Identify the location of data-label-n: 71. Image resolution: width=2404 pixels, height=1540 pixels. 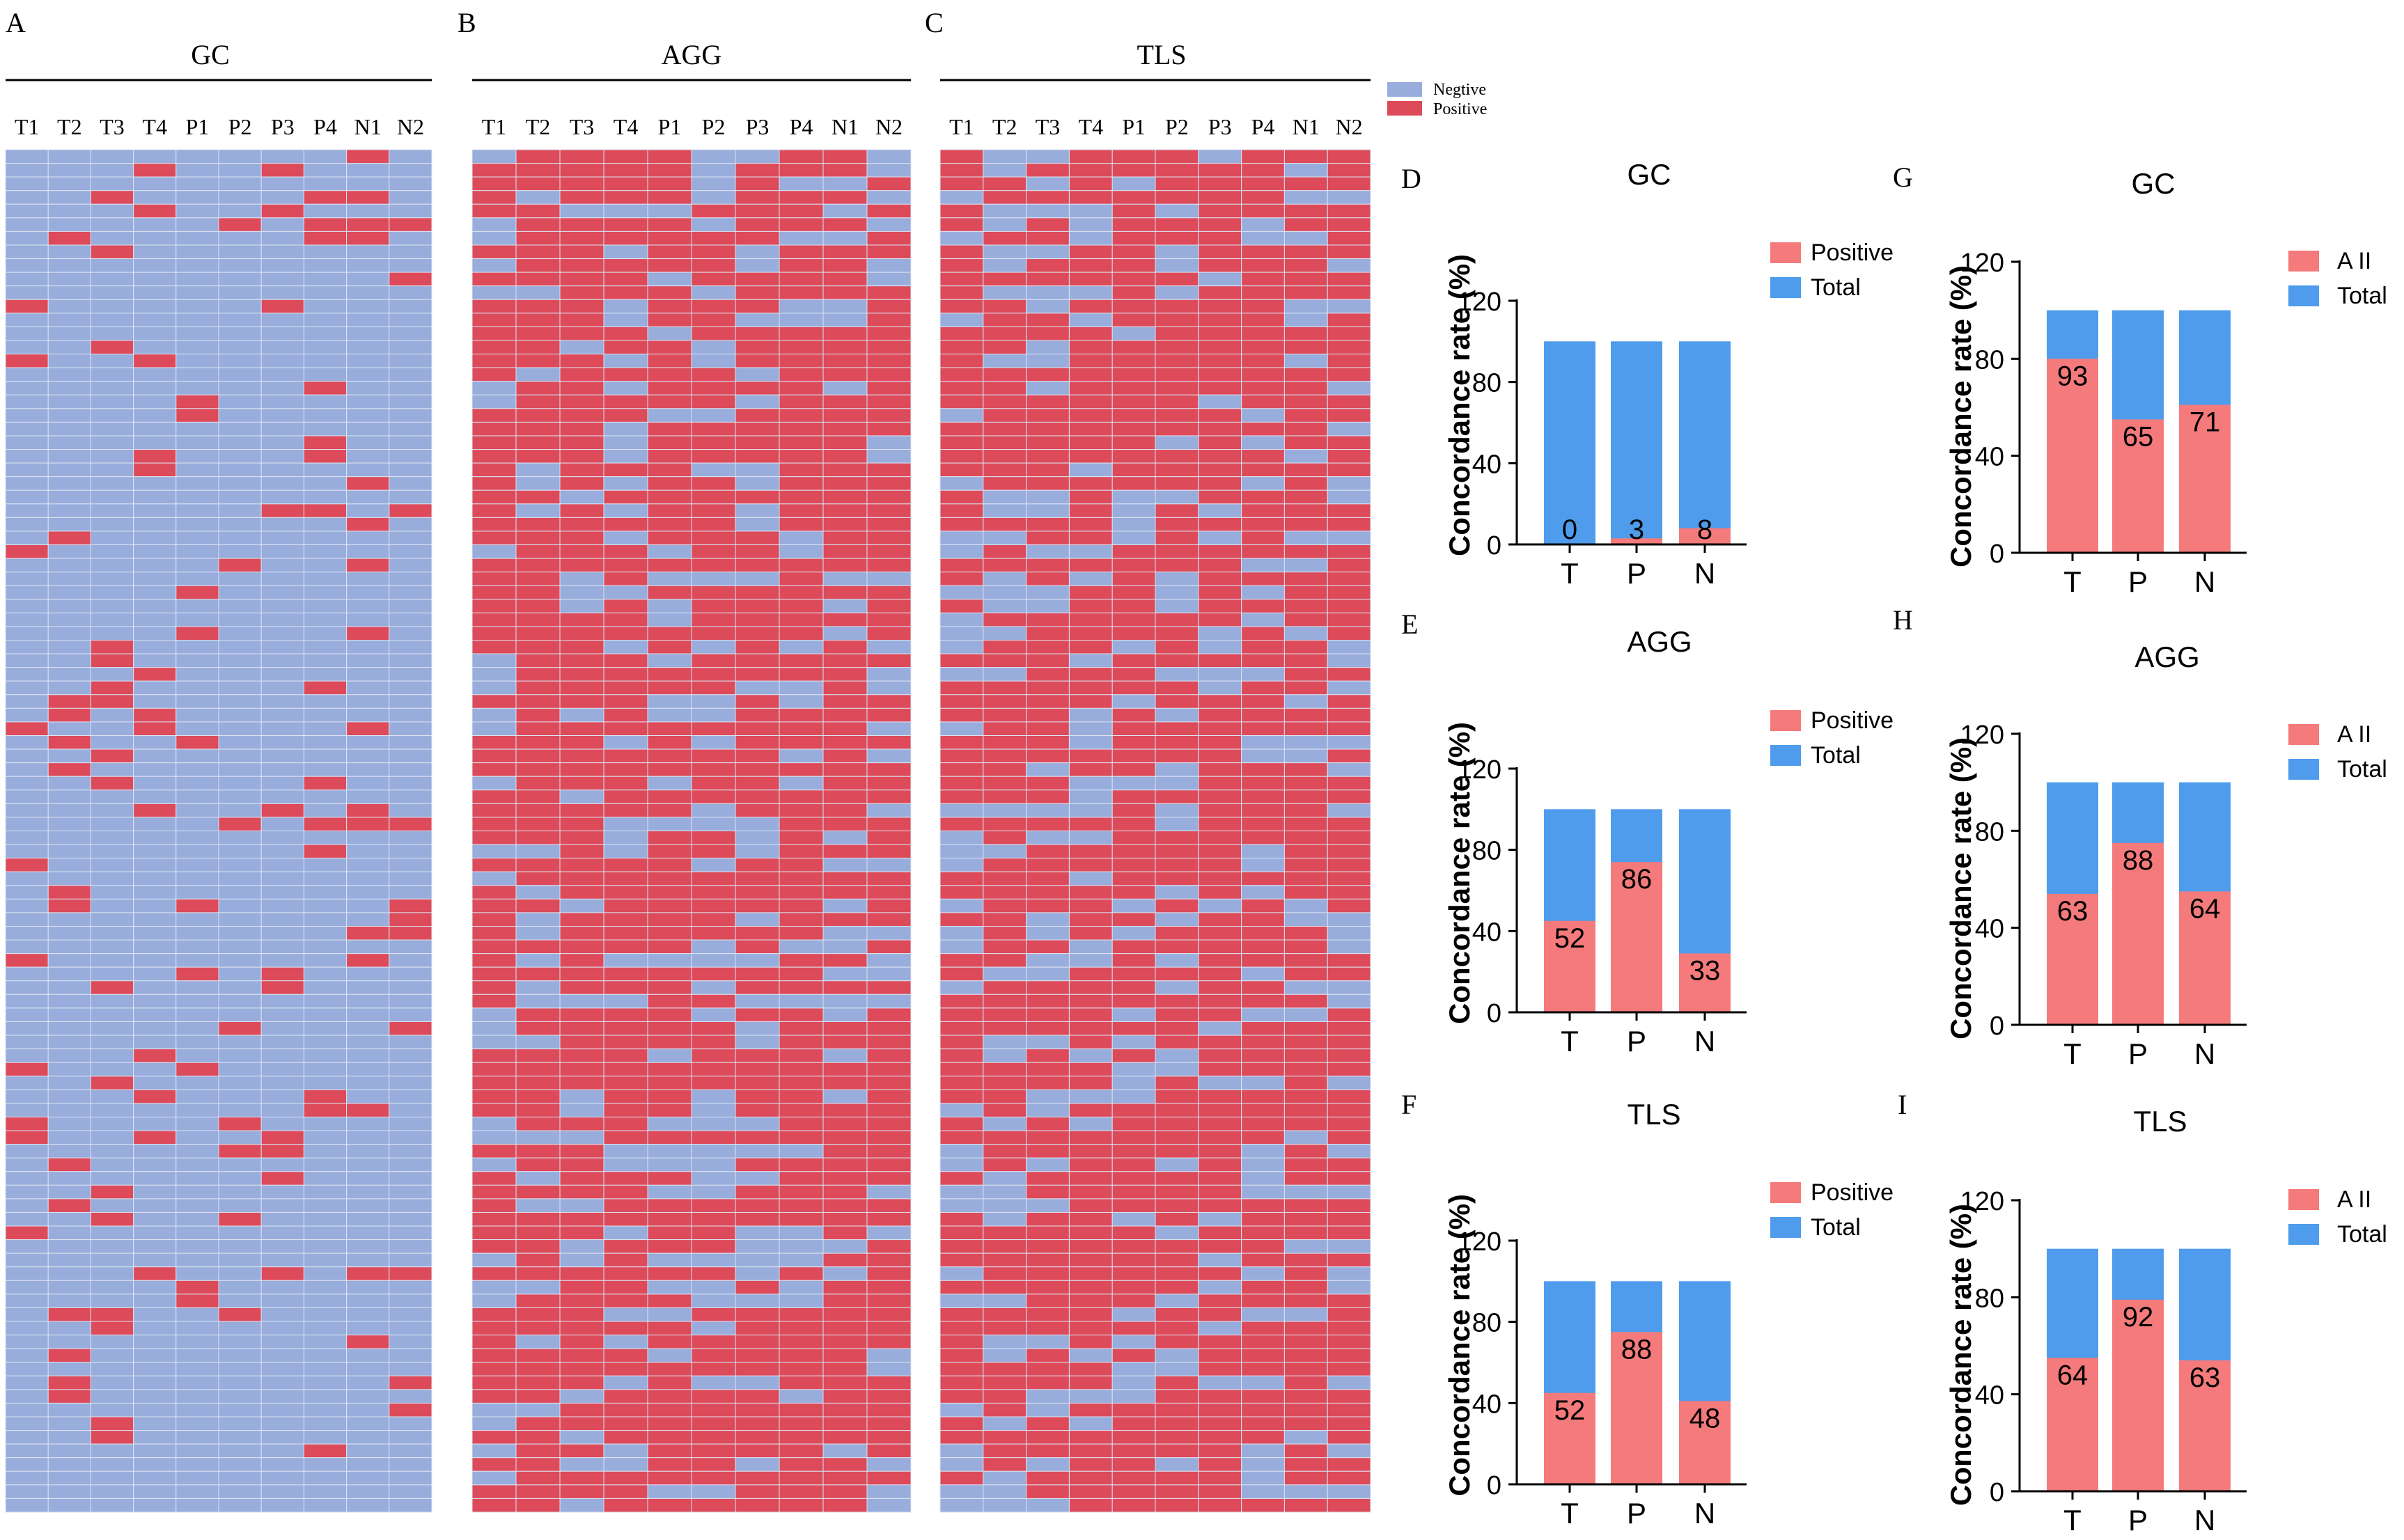
(2205, 423).